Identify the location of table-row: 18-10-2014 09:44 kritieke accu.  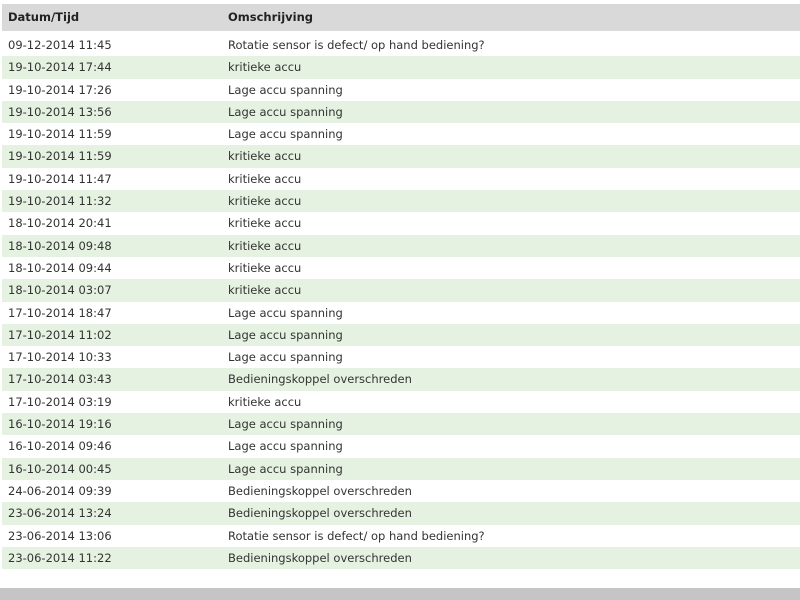
(401, 268).